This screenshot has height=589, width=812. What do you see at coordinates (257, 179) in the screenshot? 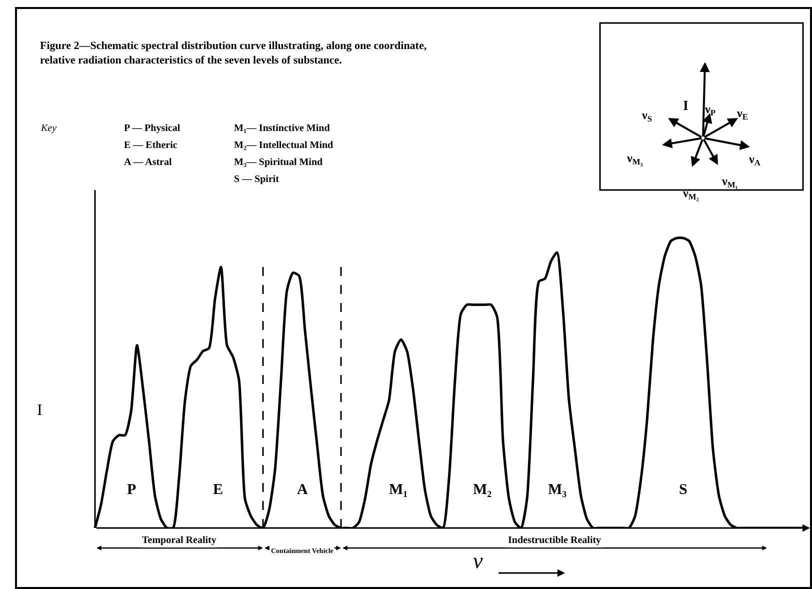
I see `text: S — Spirit` at bounding box center [257, 179].